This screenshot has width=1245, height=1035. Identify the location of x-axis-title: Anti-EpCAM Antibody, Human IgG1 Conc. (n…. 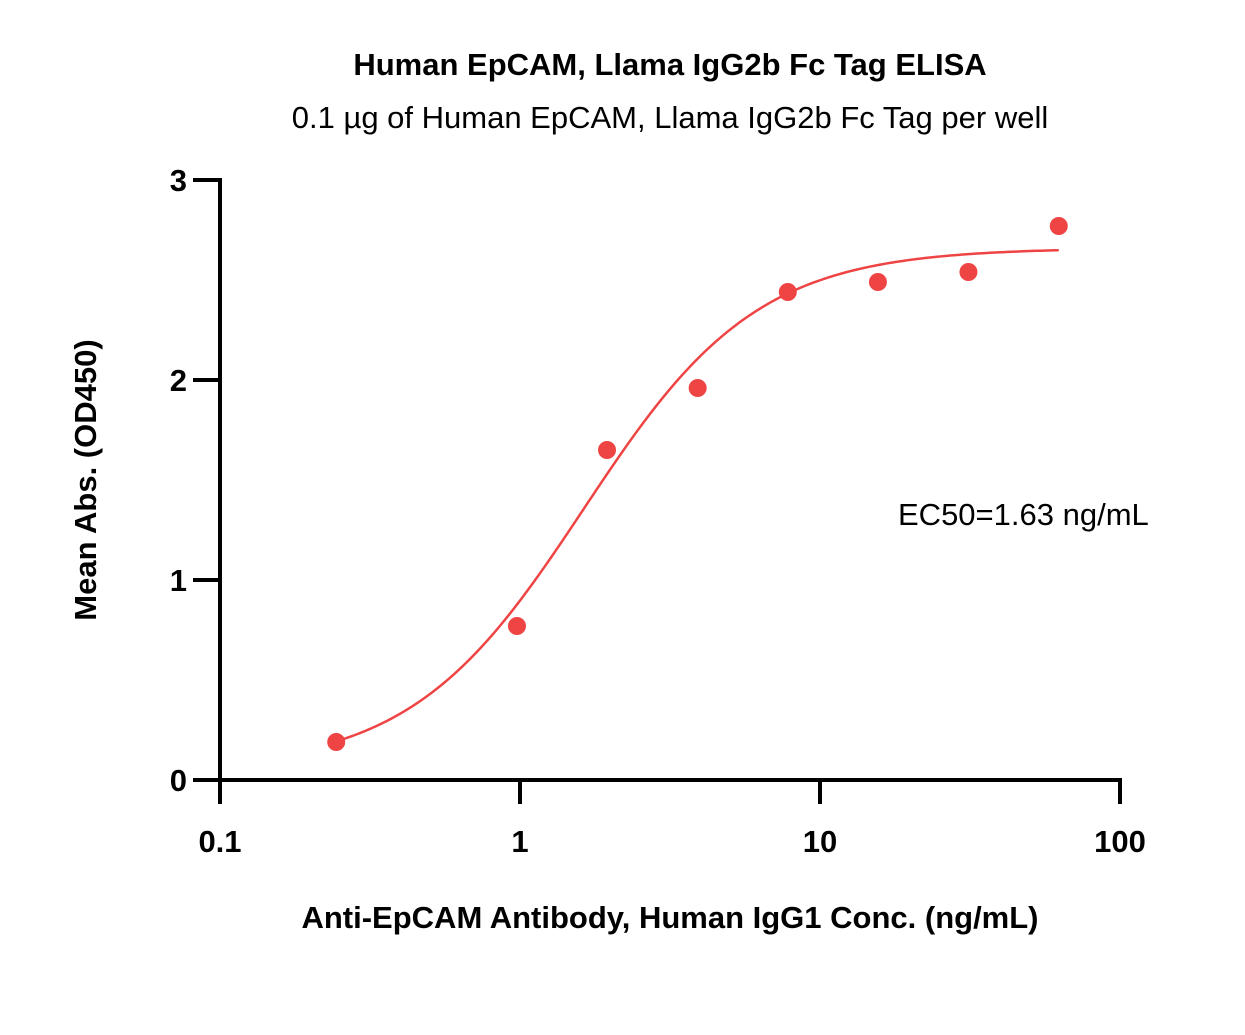
(669, 917).